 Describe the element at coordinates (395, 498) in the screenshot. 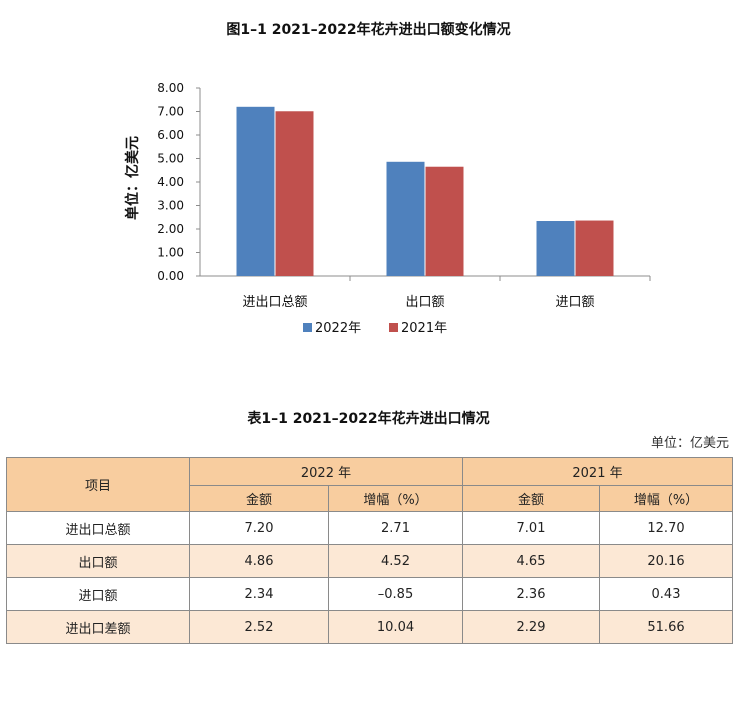

I see `header-growth-2022: 增幅（%）` at that location.